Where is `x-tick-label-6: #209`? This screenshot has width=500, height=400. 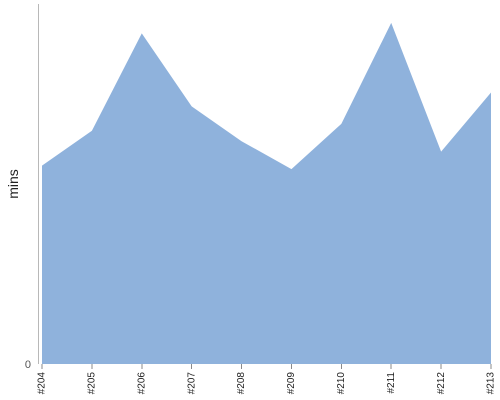
x-tick-label-6: #209 is located at coordinates (291, 383).